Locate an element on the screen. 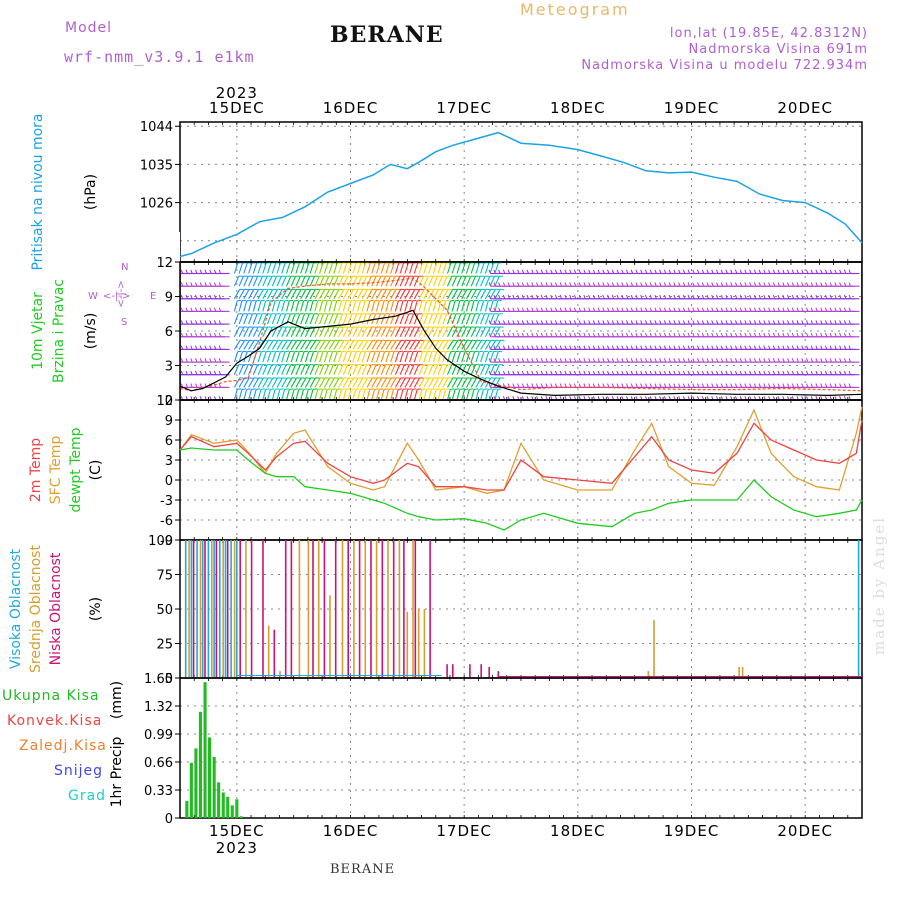 The width and height of the screenshot is (900, 900). day-label-top: 20DEC is located at coordinates (805, 108).